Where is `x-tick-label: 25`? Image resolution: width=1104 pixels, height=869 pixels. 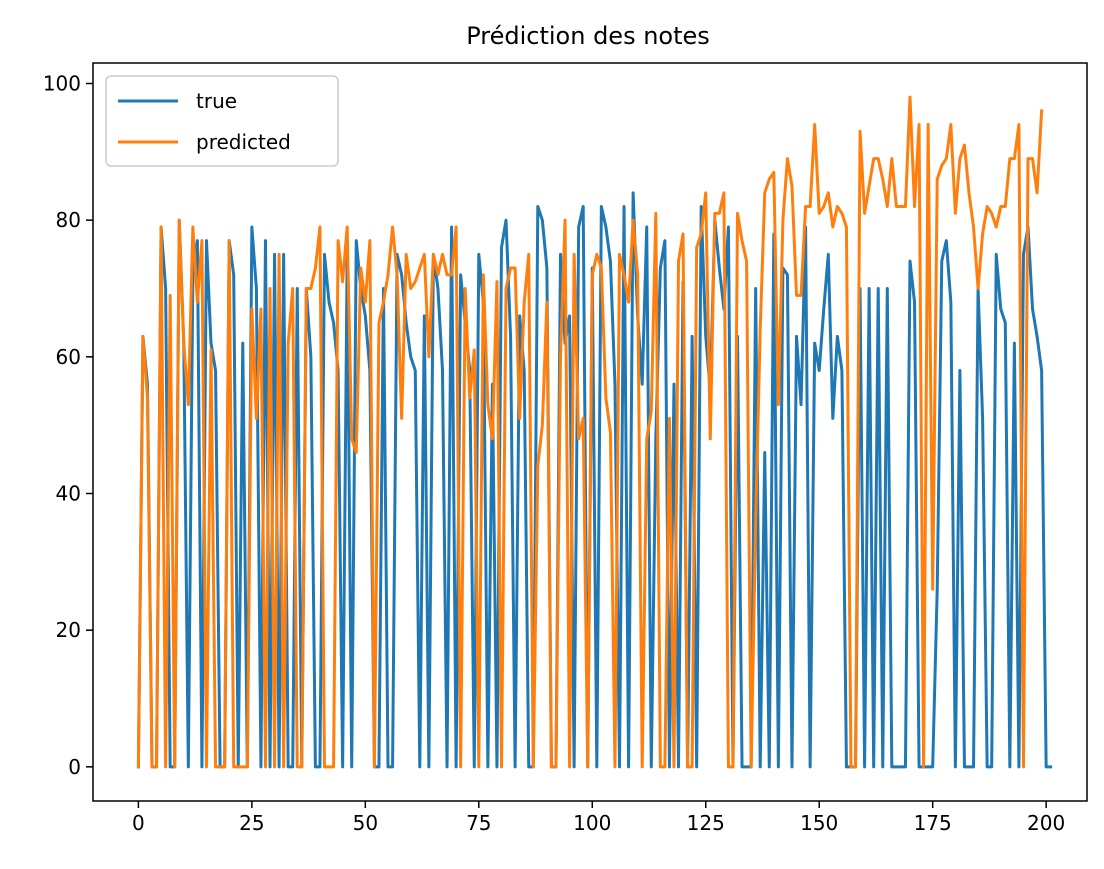 x-tick-label: 25 is located at coordinates (251, 823).